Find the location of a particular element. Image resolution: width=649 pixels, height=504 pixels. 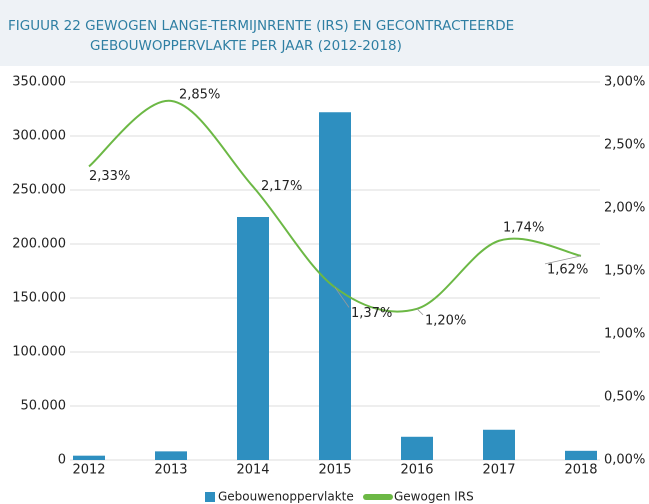

y2-tick-label: 1,50% is located at coordinates (624, 271).